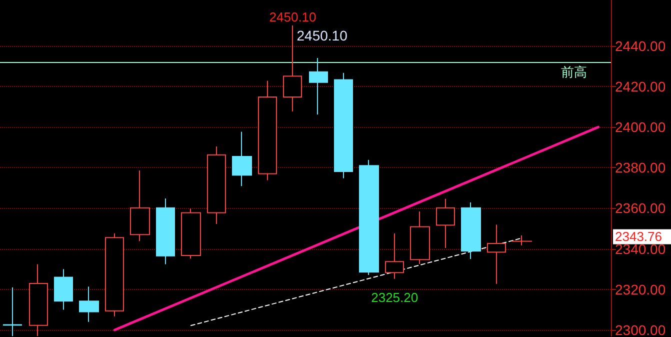 Image resolution: width=671 pixels, height=337 pixels. I want to click on y-tick-label: 2320.00, so click(640, 289).